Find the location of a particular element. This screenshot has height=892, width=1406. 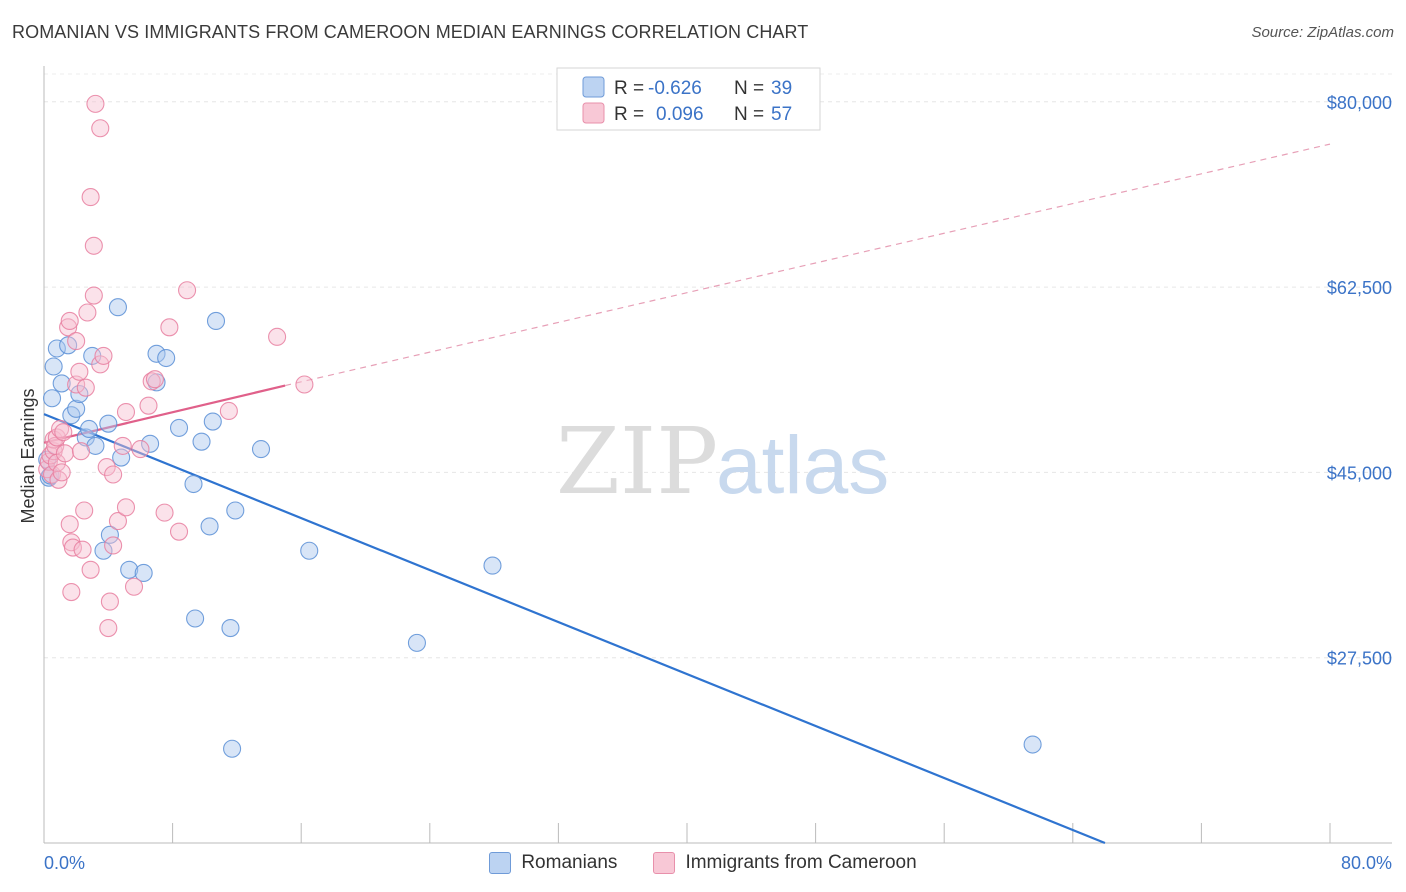

legend-box: R = -0.626 N = 39 R = 0.096 N = 57 is located at coordinates (688, 99).